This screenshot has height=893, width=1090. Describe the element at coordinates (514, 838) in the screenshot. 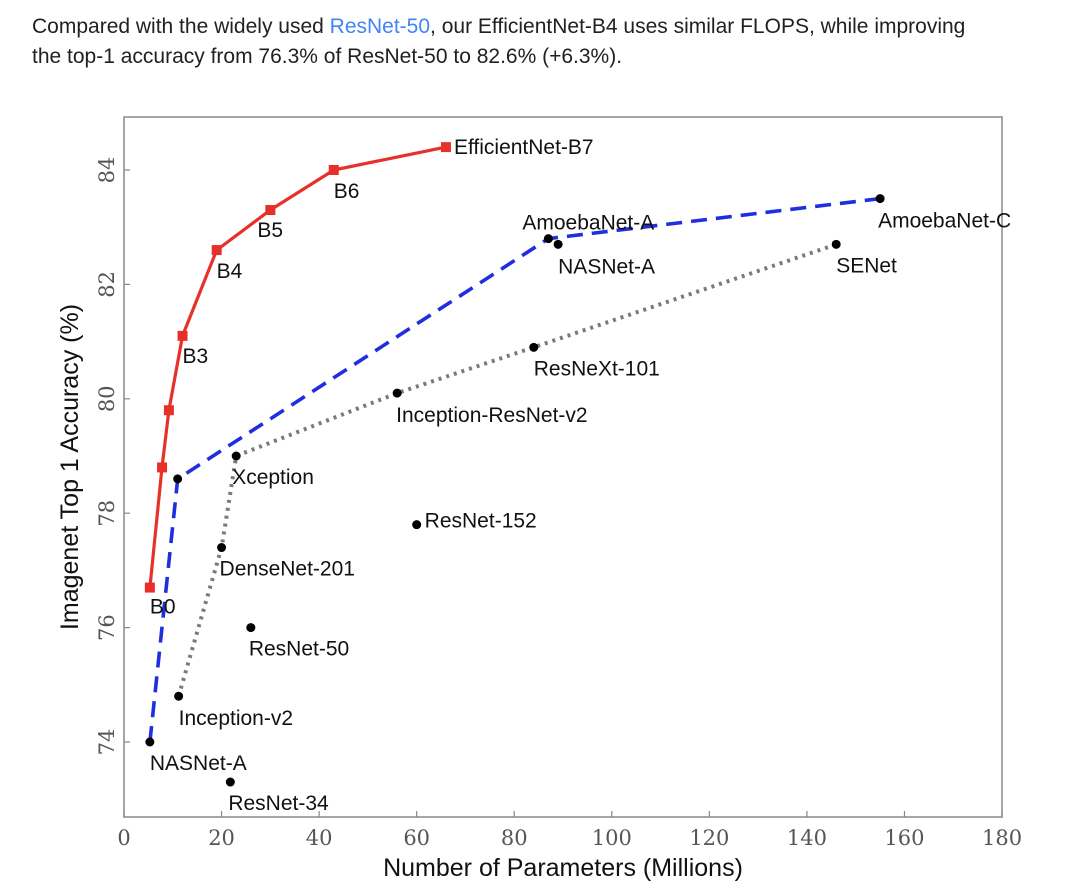

I see `x-tick-label: 80` at that location.